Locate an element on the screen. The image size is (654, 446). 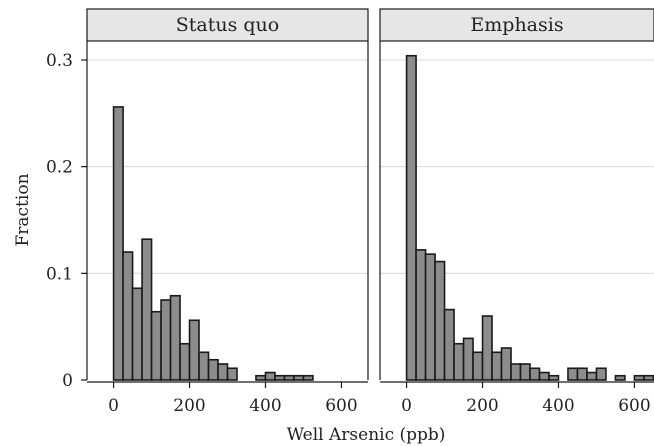
y-axis-label: Fraction is located at coordinates (23, 209).